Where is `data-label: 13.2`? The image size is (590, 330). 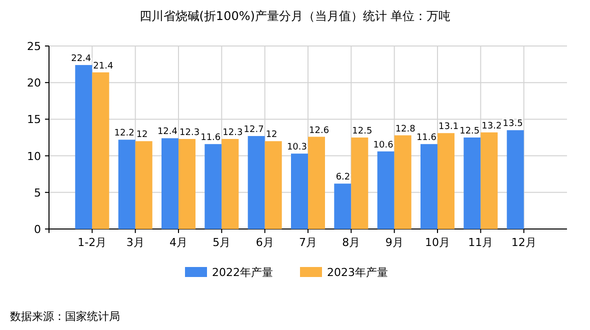
data-label: 13.2 is located at coordinates (492, 126).